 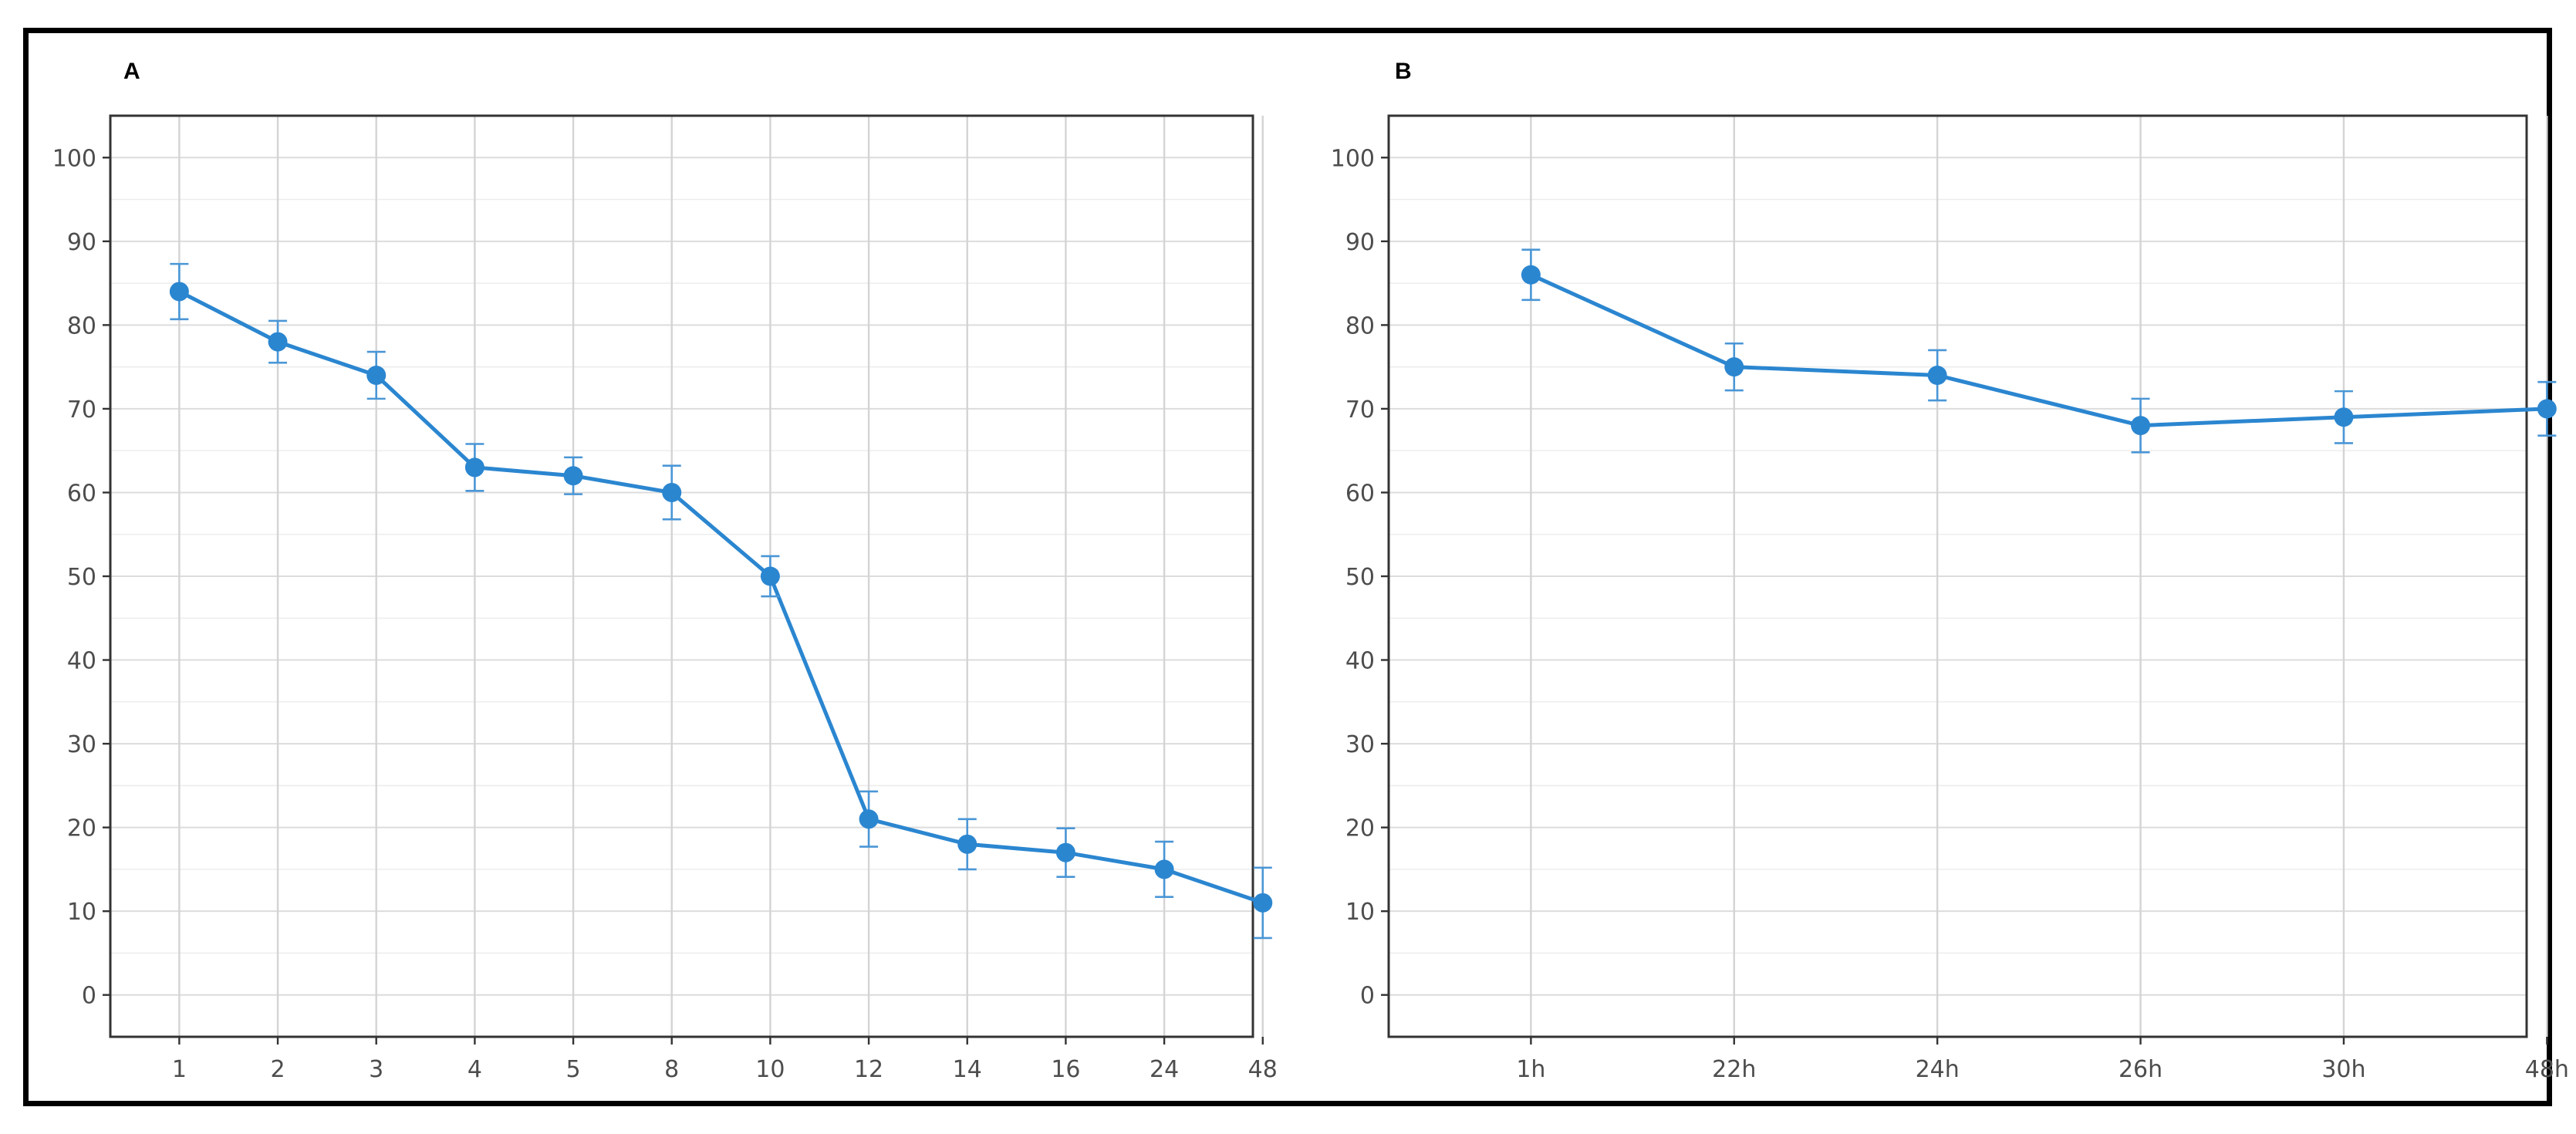 What do you see at coordinates (179, 1069) in the screenshot?
I see `x-tick-label: 1` at bounding box center [179, 1069].